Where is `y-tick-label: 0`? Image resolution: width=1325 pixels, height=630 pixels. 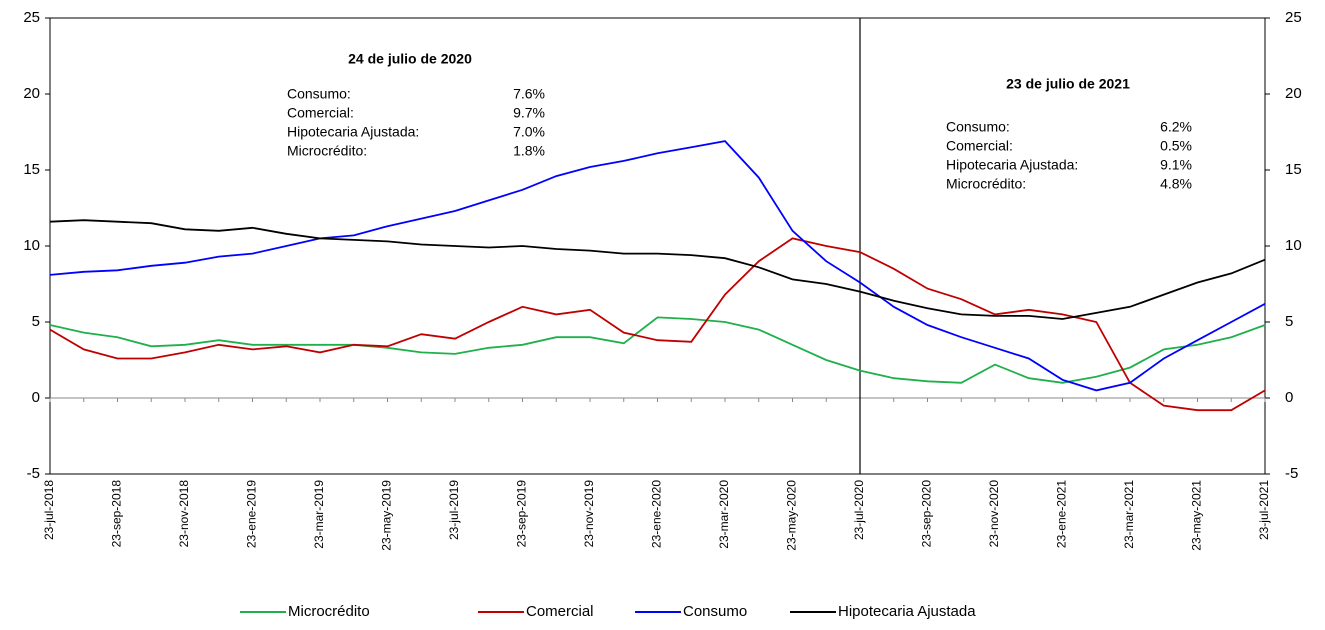 y-tick-label: 0 is located at coordinates (36, 397).